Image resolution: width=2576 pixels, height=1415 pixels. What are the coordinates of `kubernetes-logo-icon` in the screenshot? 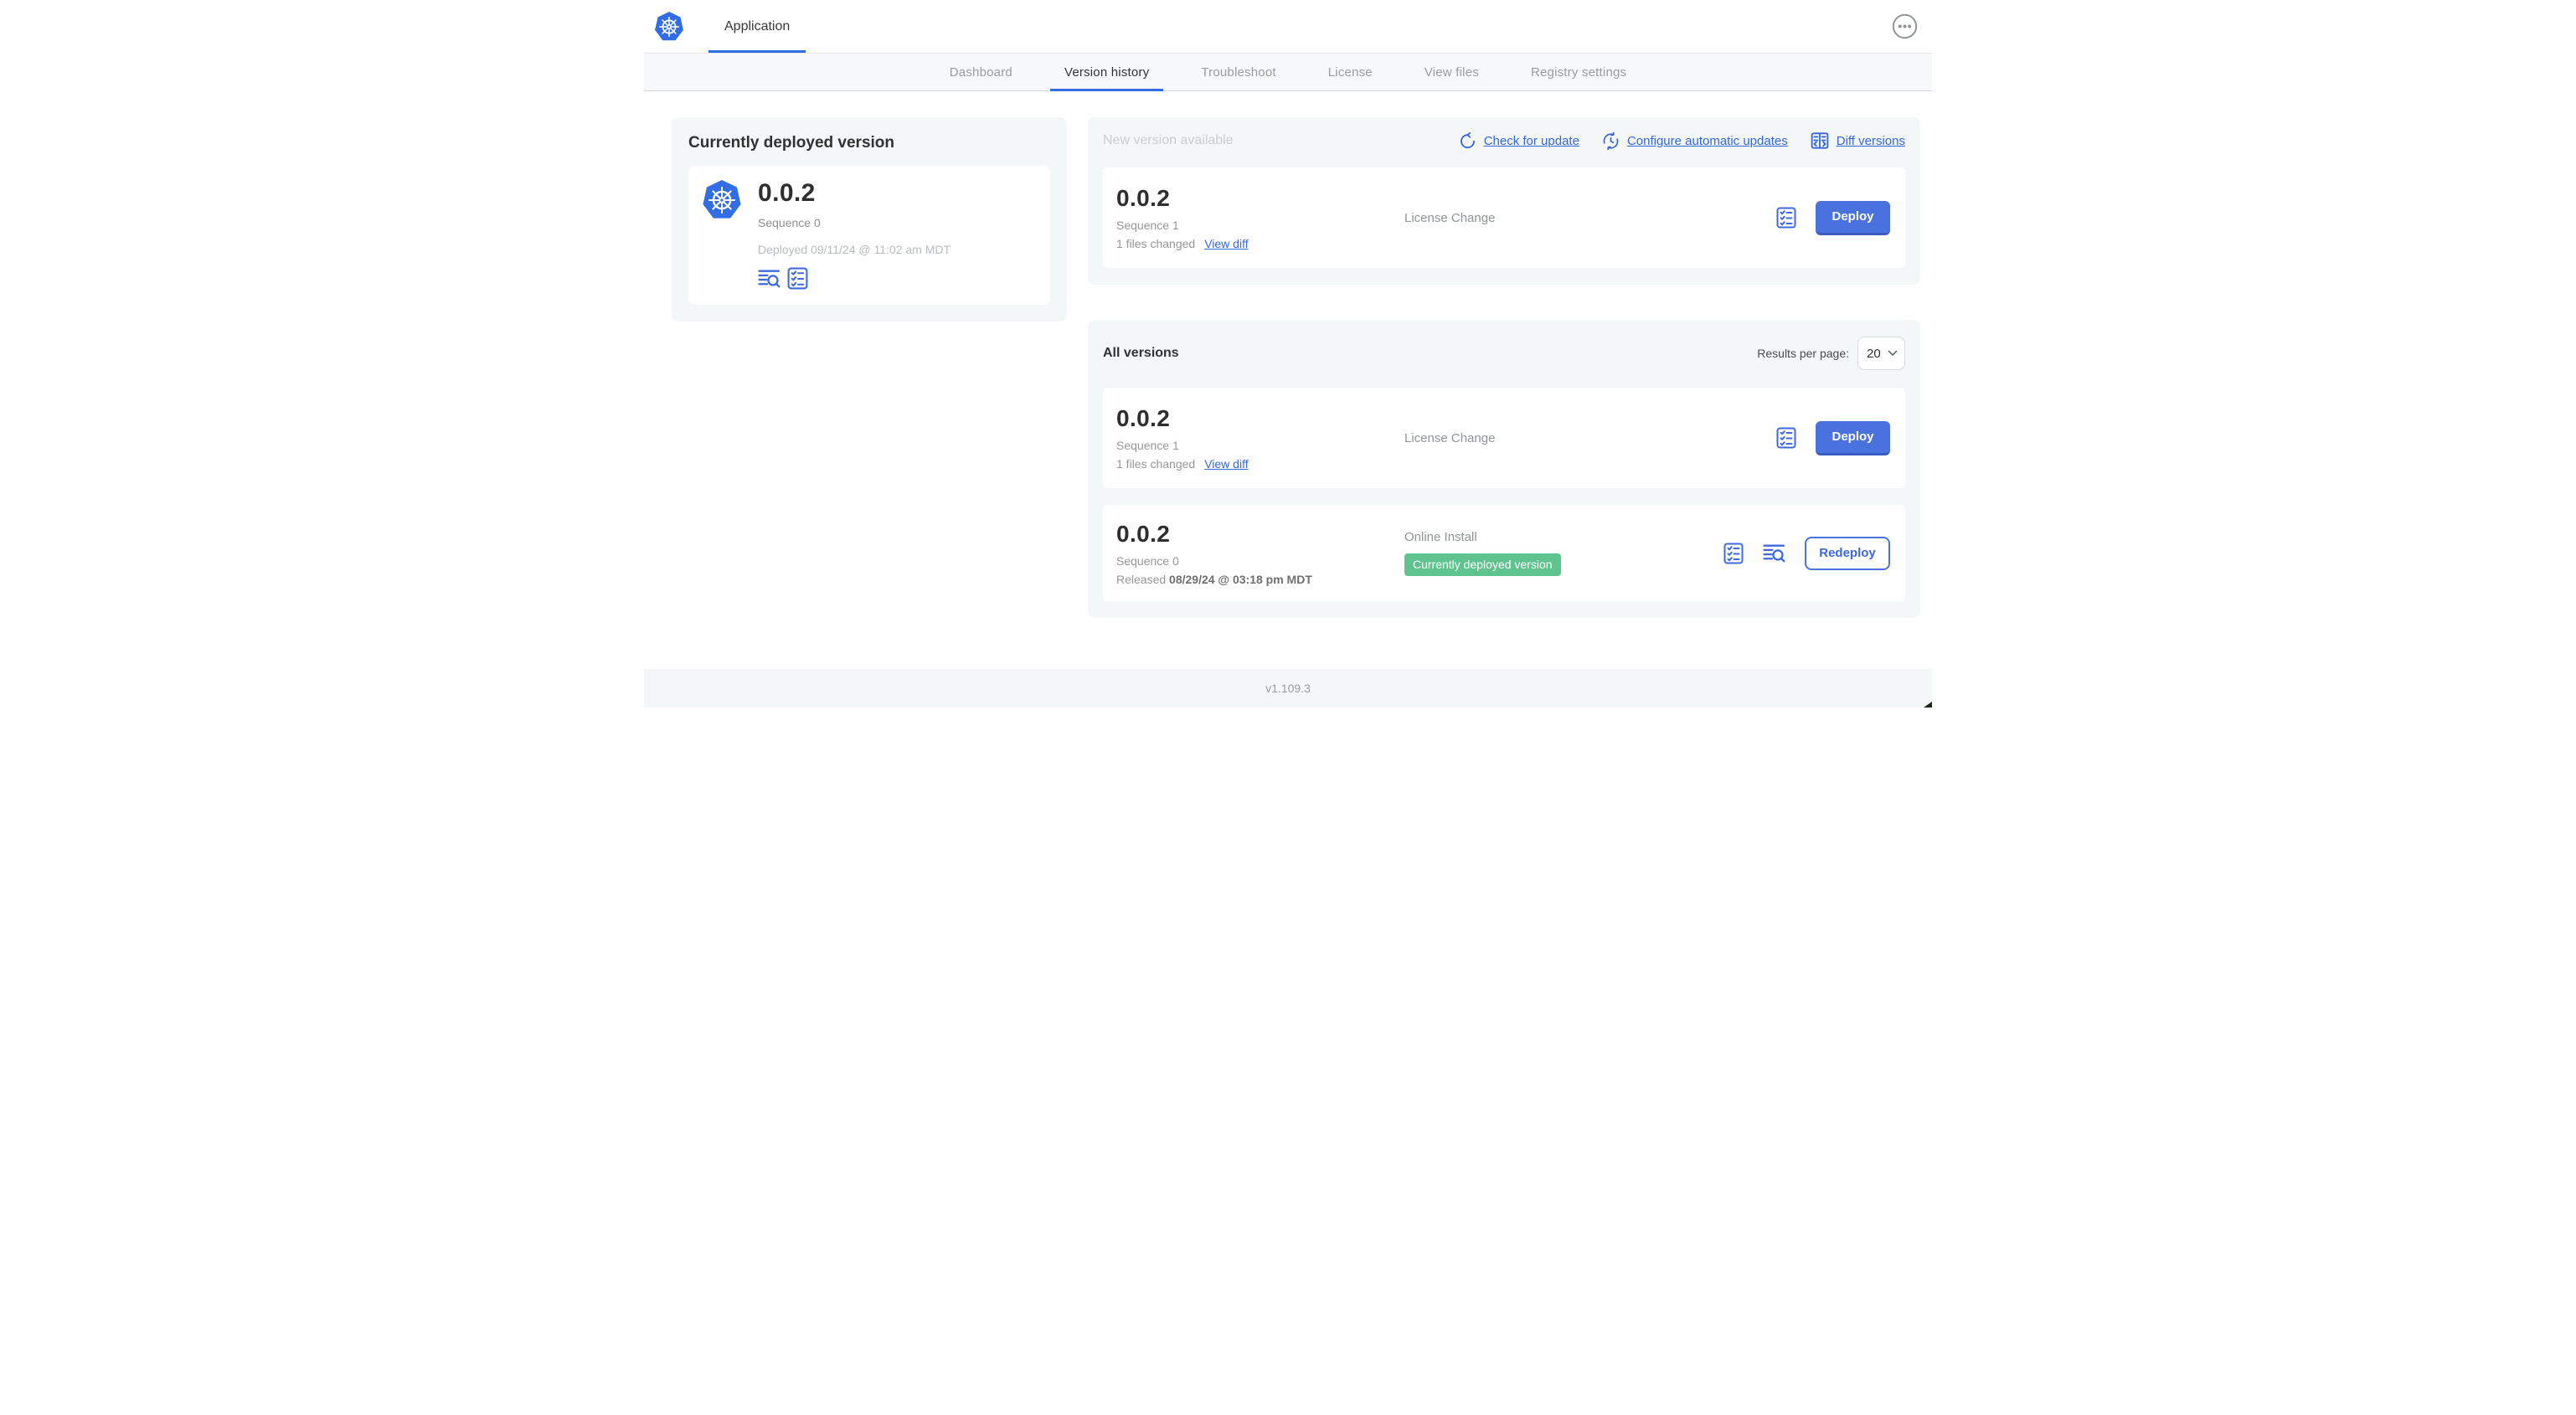 It's located at (669, 27).